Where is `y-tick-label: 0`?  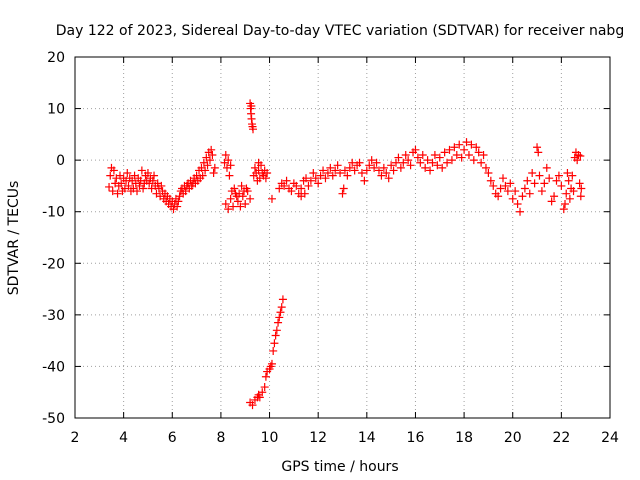 y-tick-label: 0 is located at coordinates (60, 161).